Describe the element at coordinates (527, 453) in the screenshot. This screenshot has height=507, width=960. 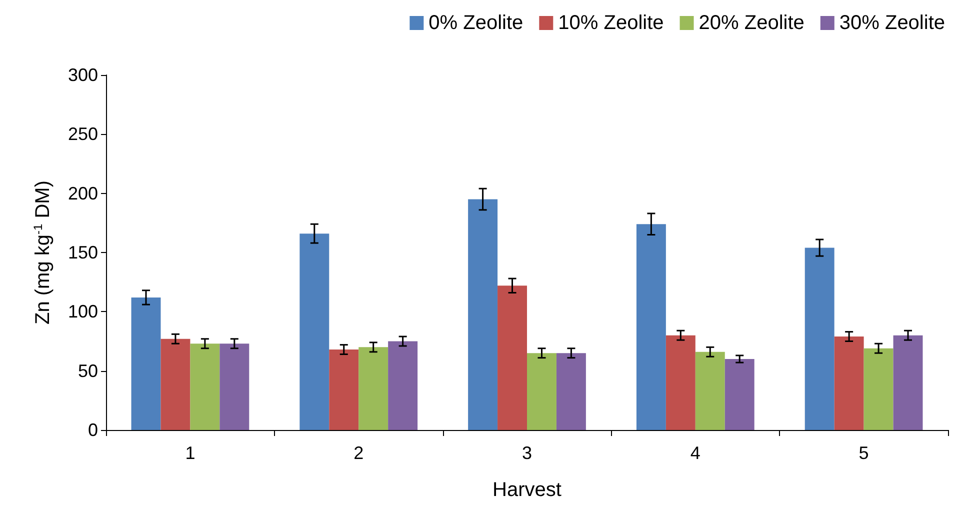
I see `x-tick-label: 3` at that location.